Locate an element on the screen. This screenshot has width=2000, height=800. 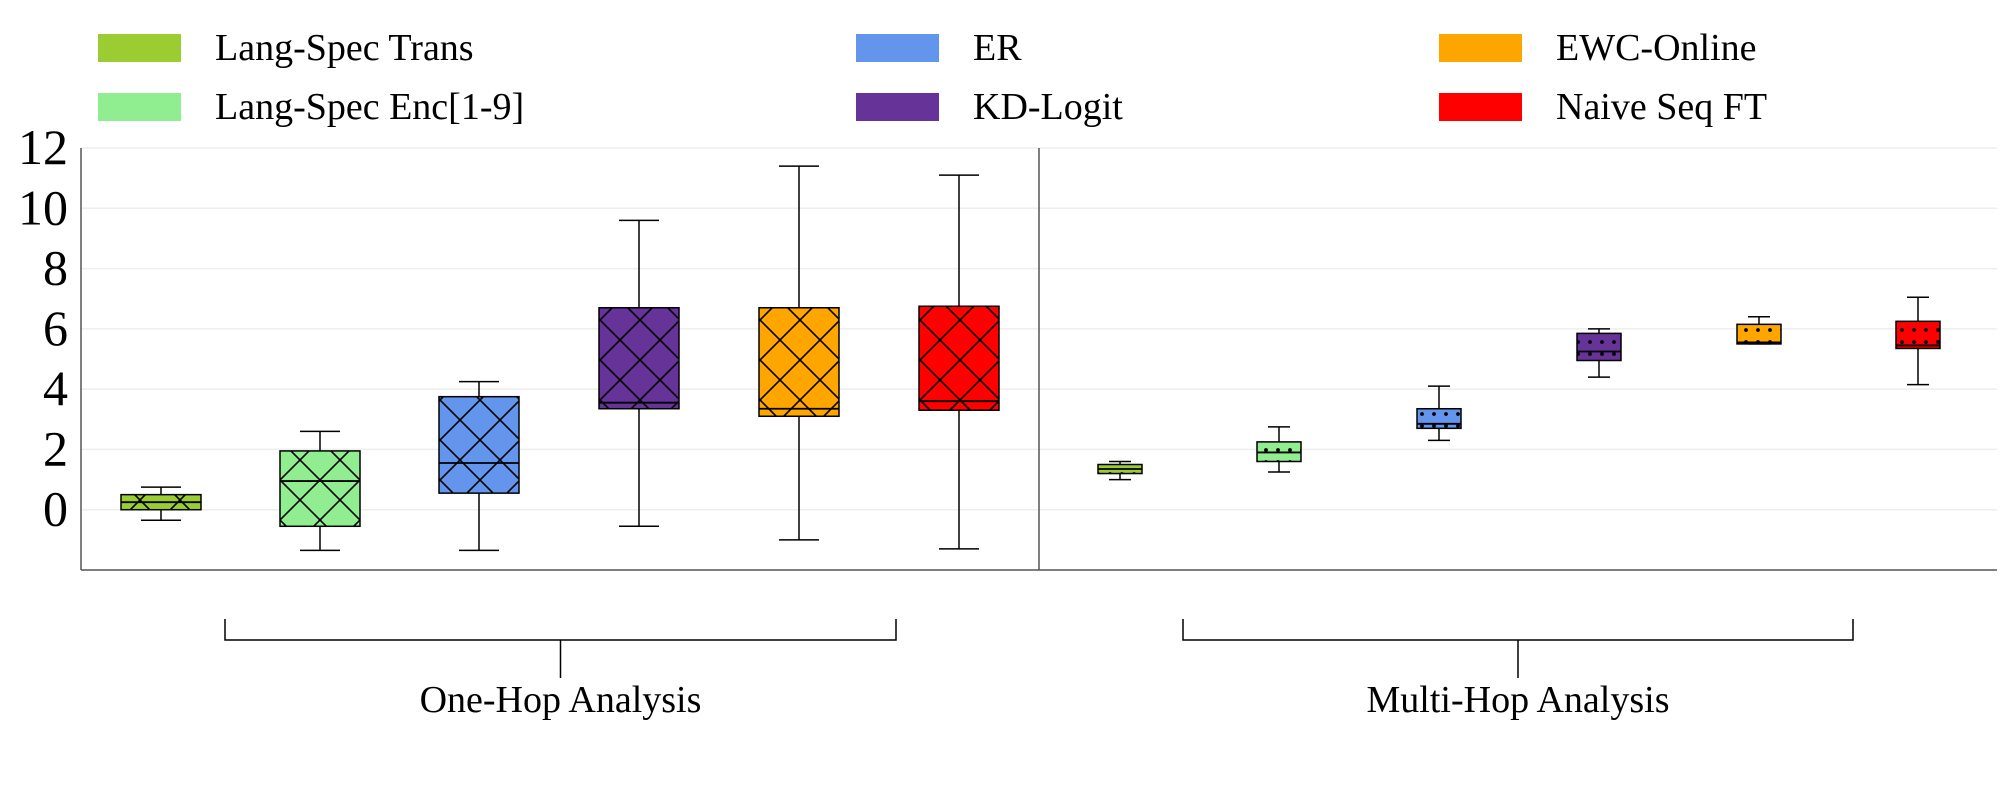
legend-item: KD-Logit is located at coordinates (989, 107).